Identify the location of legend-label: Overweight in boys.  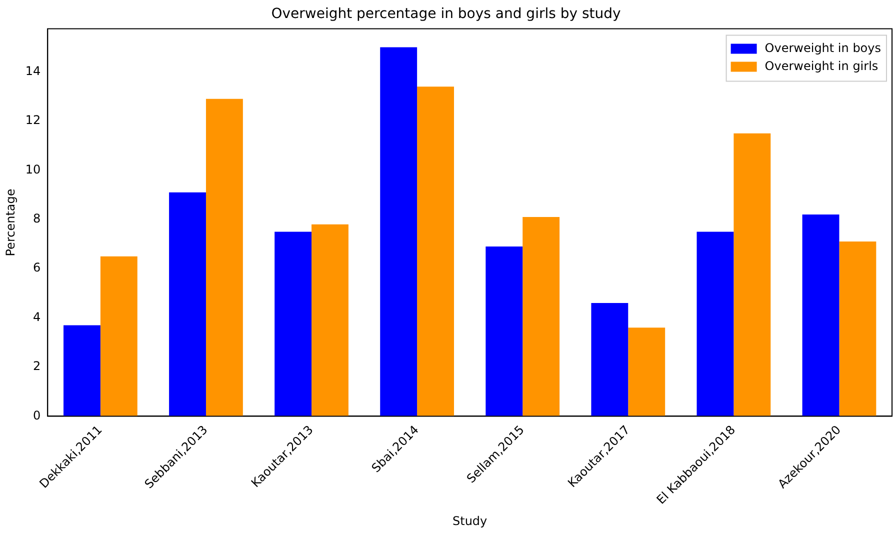
(822, 47).